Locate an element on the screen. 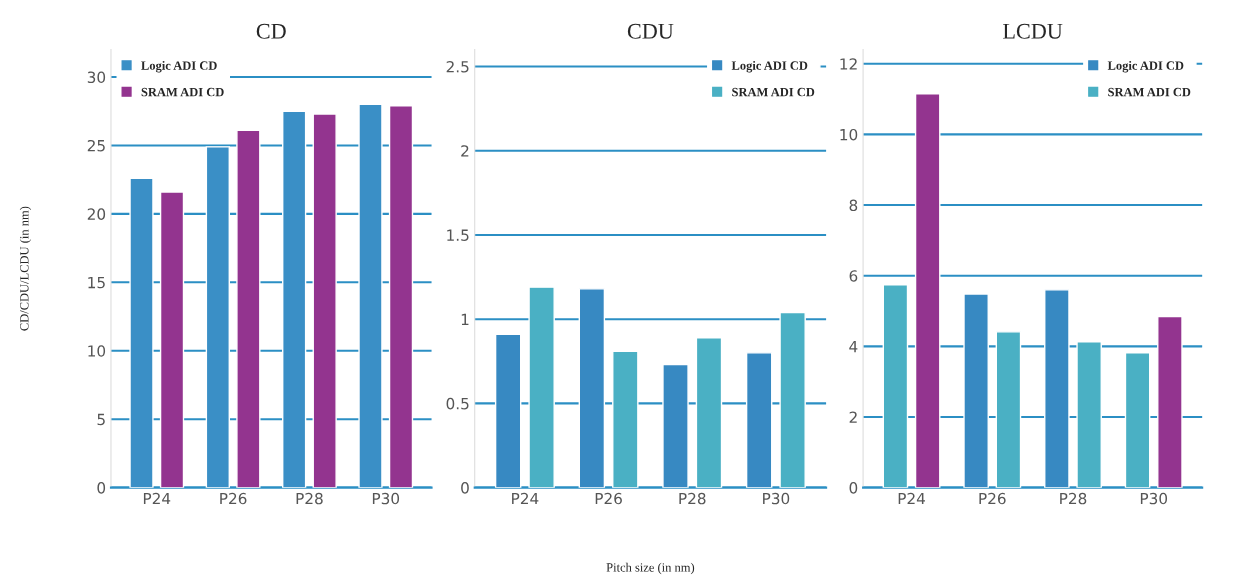  y-tick-label: 15 is located at coordinates (96, 282).